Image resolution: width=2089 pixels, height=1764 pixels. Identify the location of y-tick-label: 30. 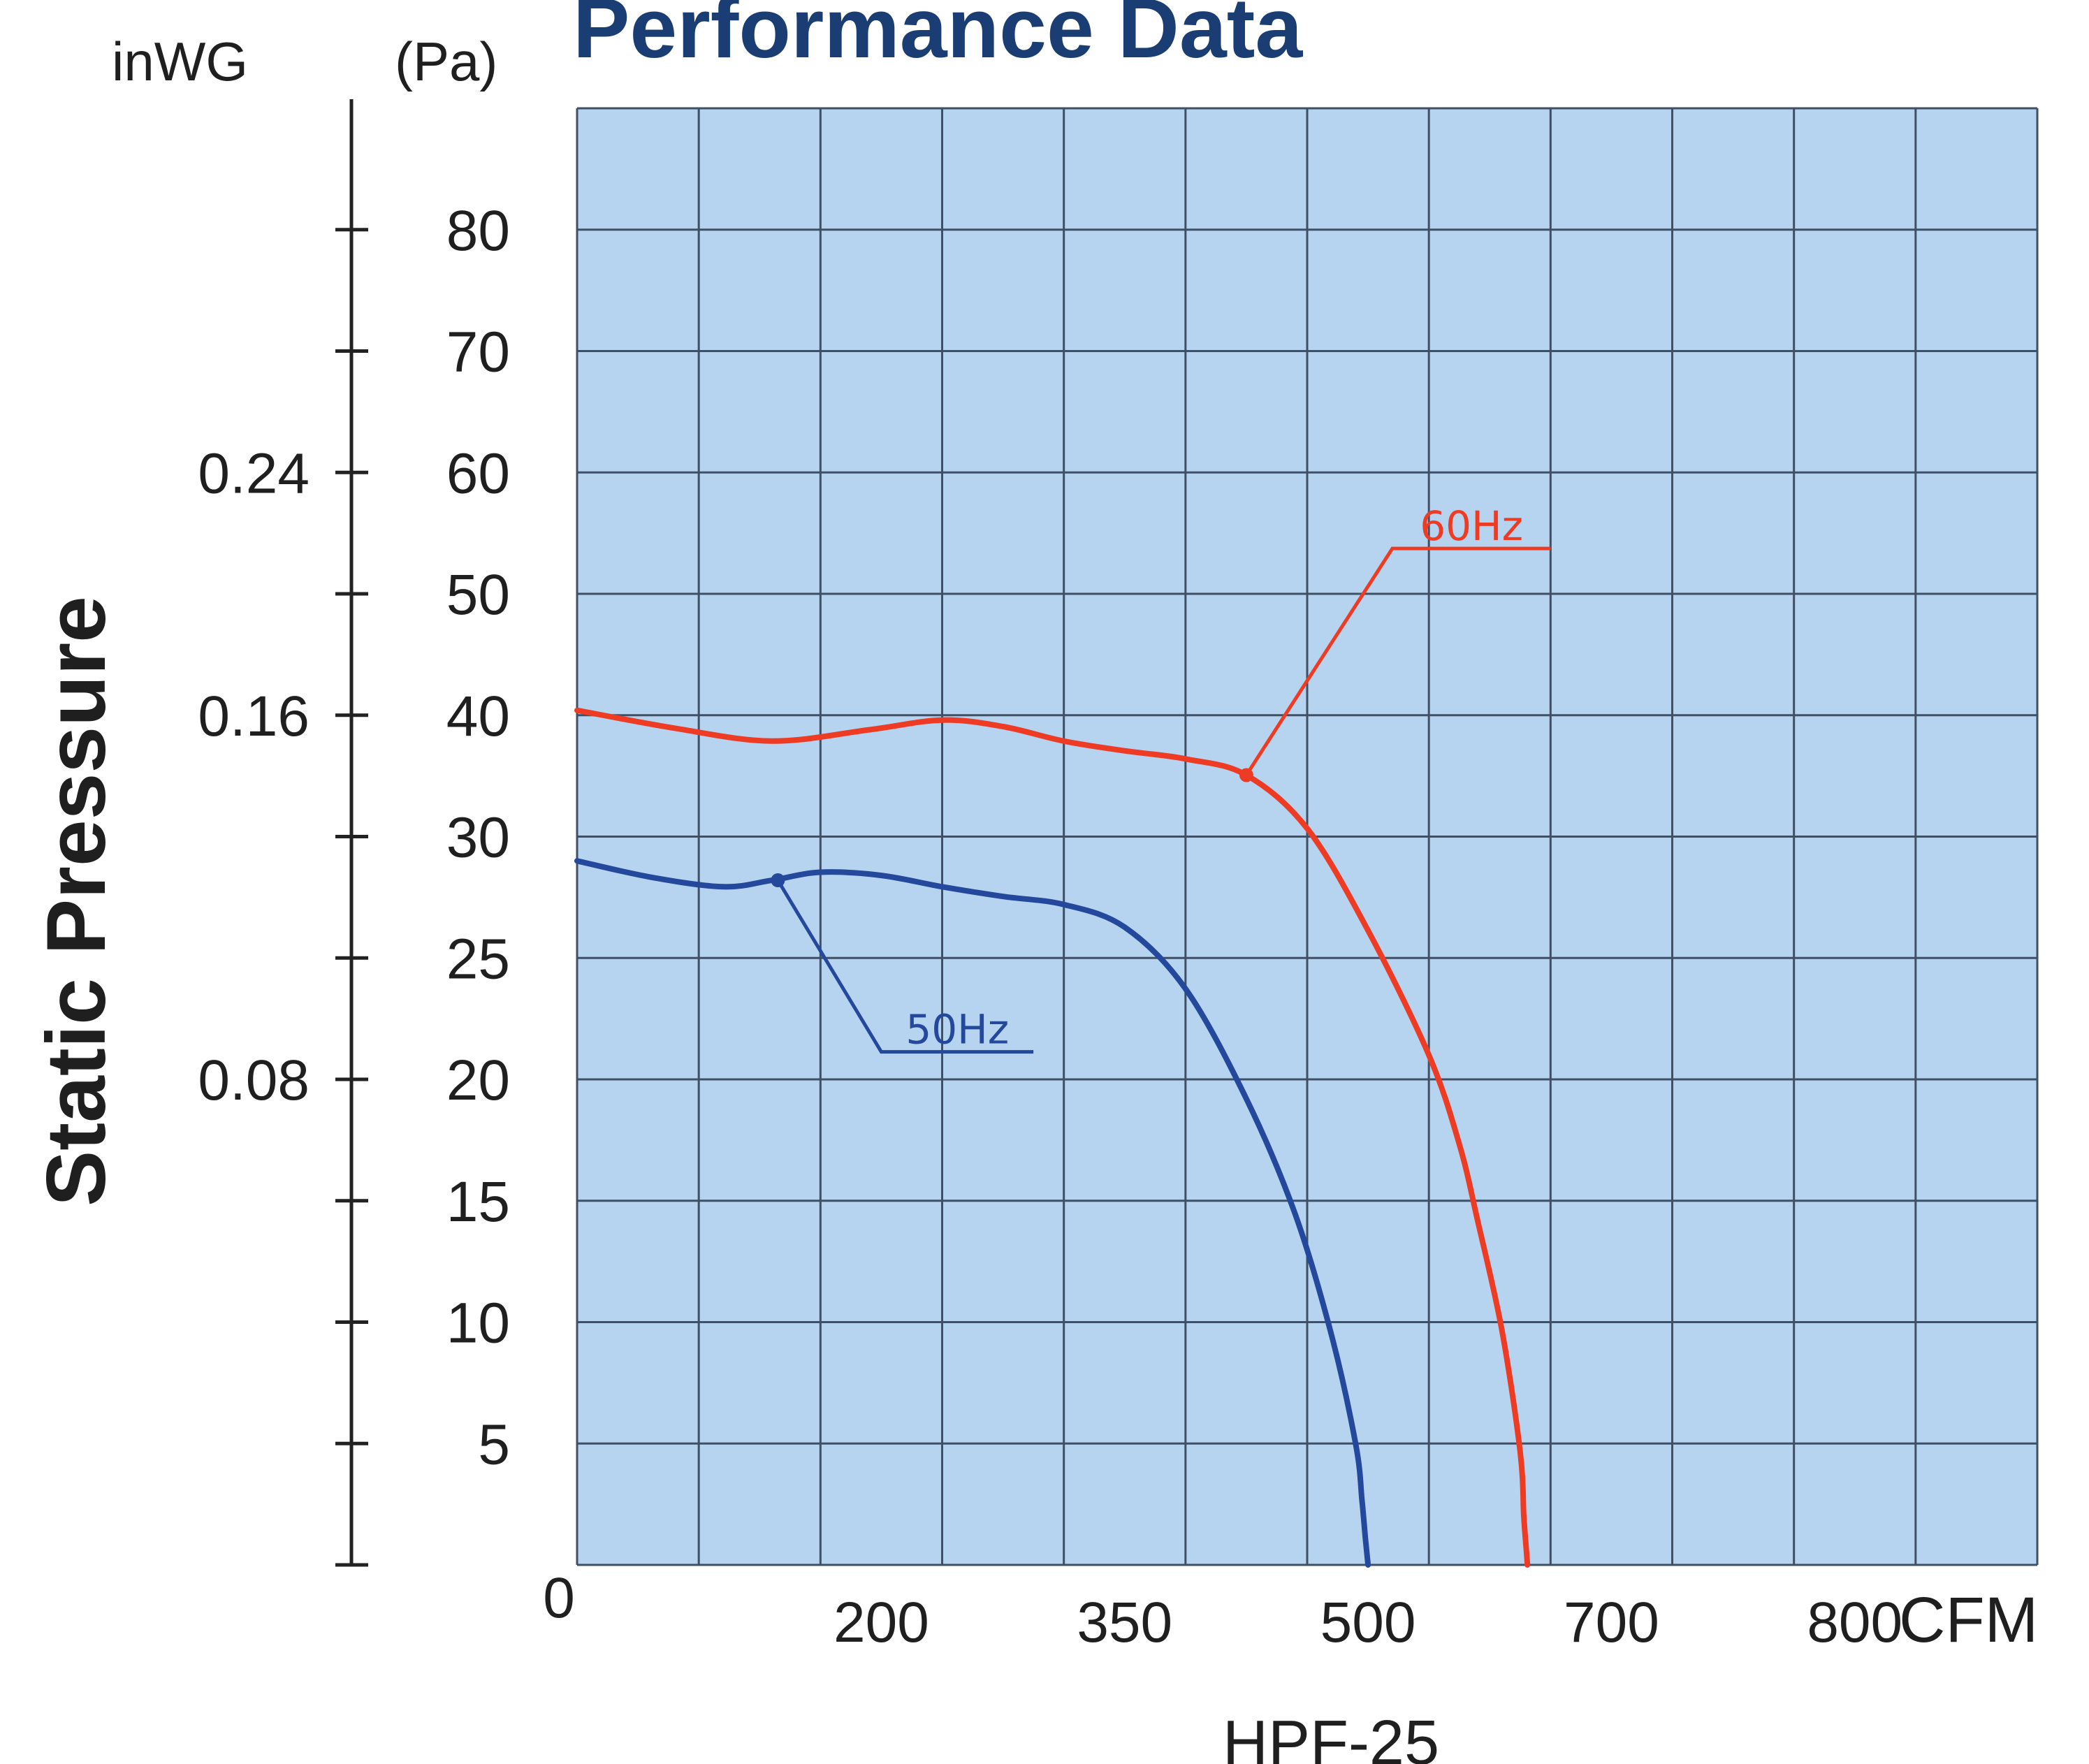
(478, 838).